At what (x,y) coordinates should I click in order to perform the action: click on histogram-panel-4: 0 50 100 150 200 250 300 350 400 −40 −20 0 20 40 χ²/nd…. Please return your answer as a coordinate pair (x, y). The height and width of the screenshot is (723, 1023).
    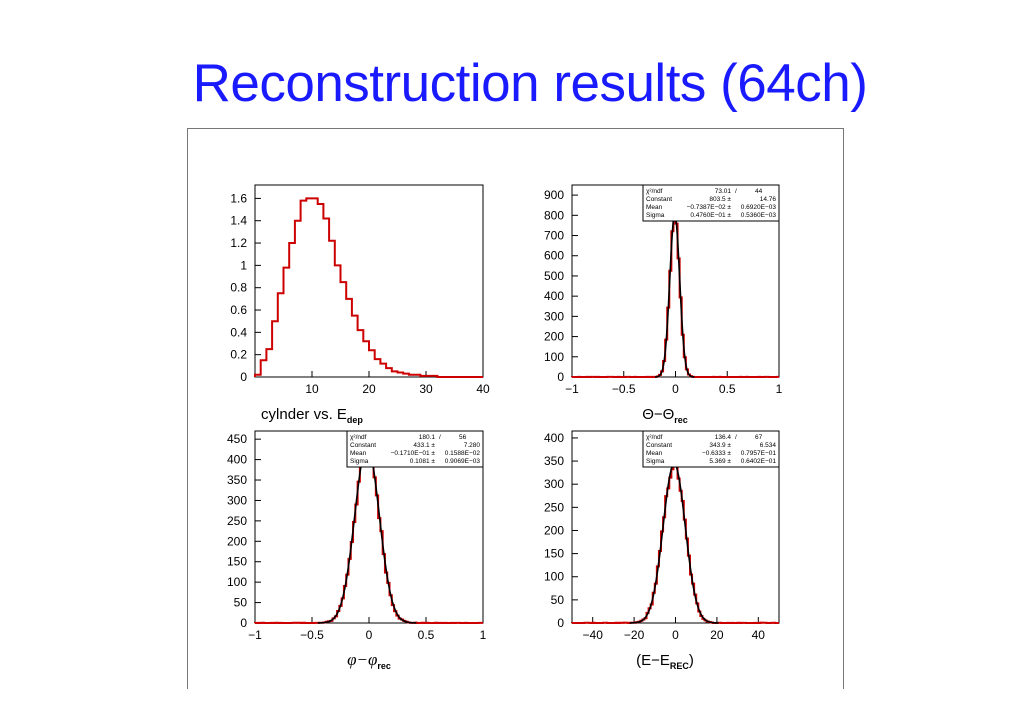
    Looking at the image, I should click on (662, 550).